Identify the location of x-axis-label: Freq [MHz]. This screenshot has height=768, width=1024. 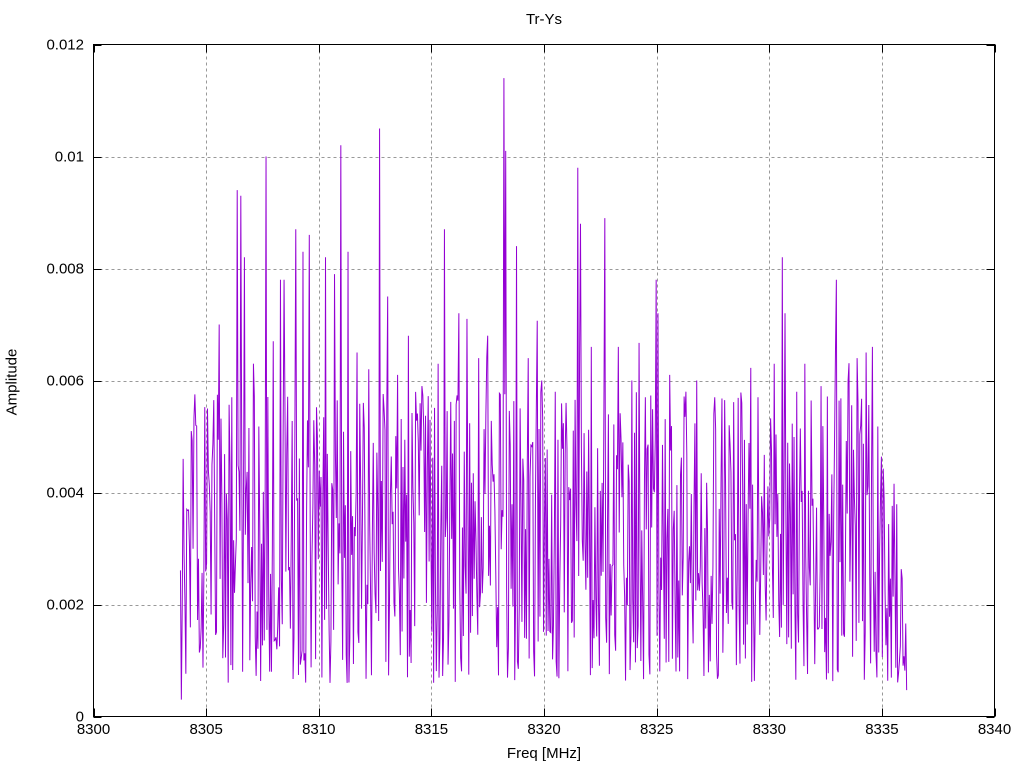
(544, 753).